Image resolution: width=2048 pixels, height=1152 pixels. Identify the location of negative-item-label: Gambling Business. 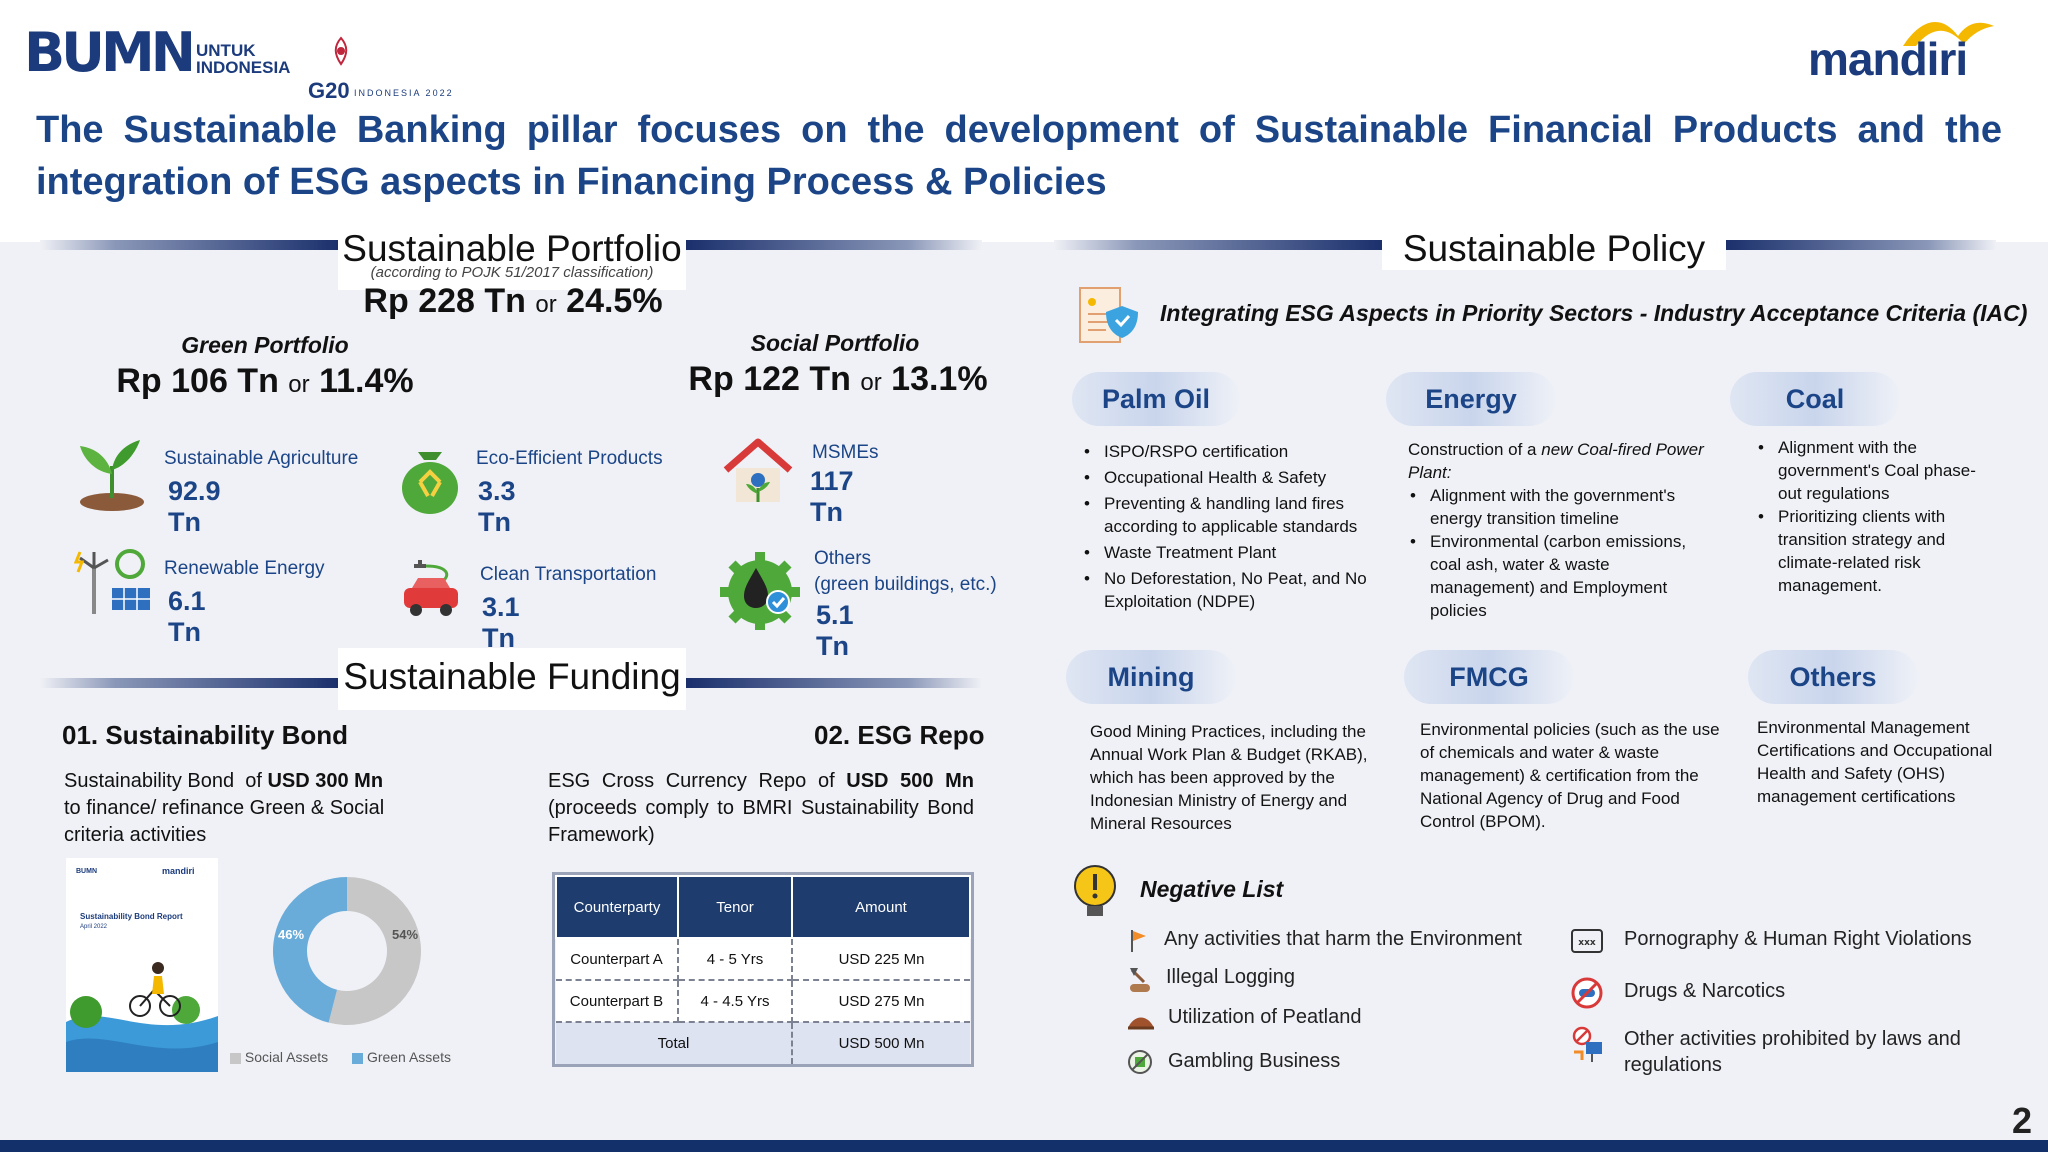
(1254, 1061).